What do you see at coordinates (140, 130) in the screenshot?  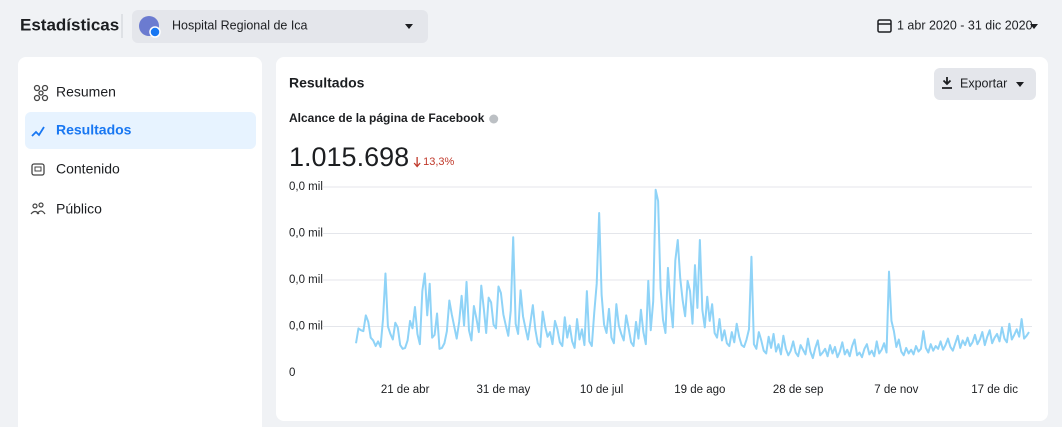 I see `selected-nav-bg` at bounding box center [140, 130].